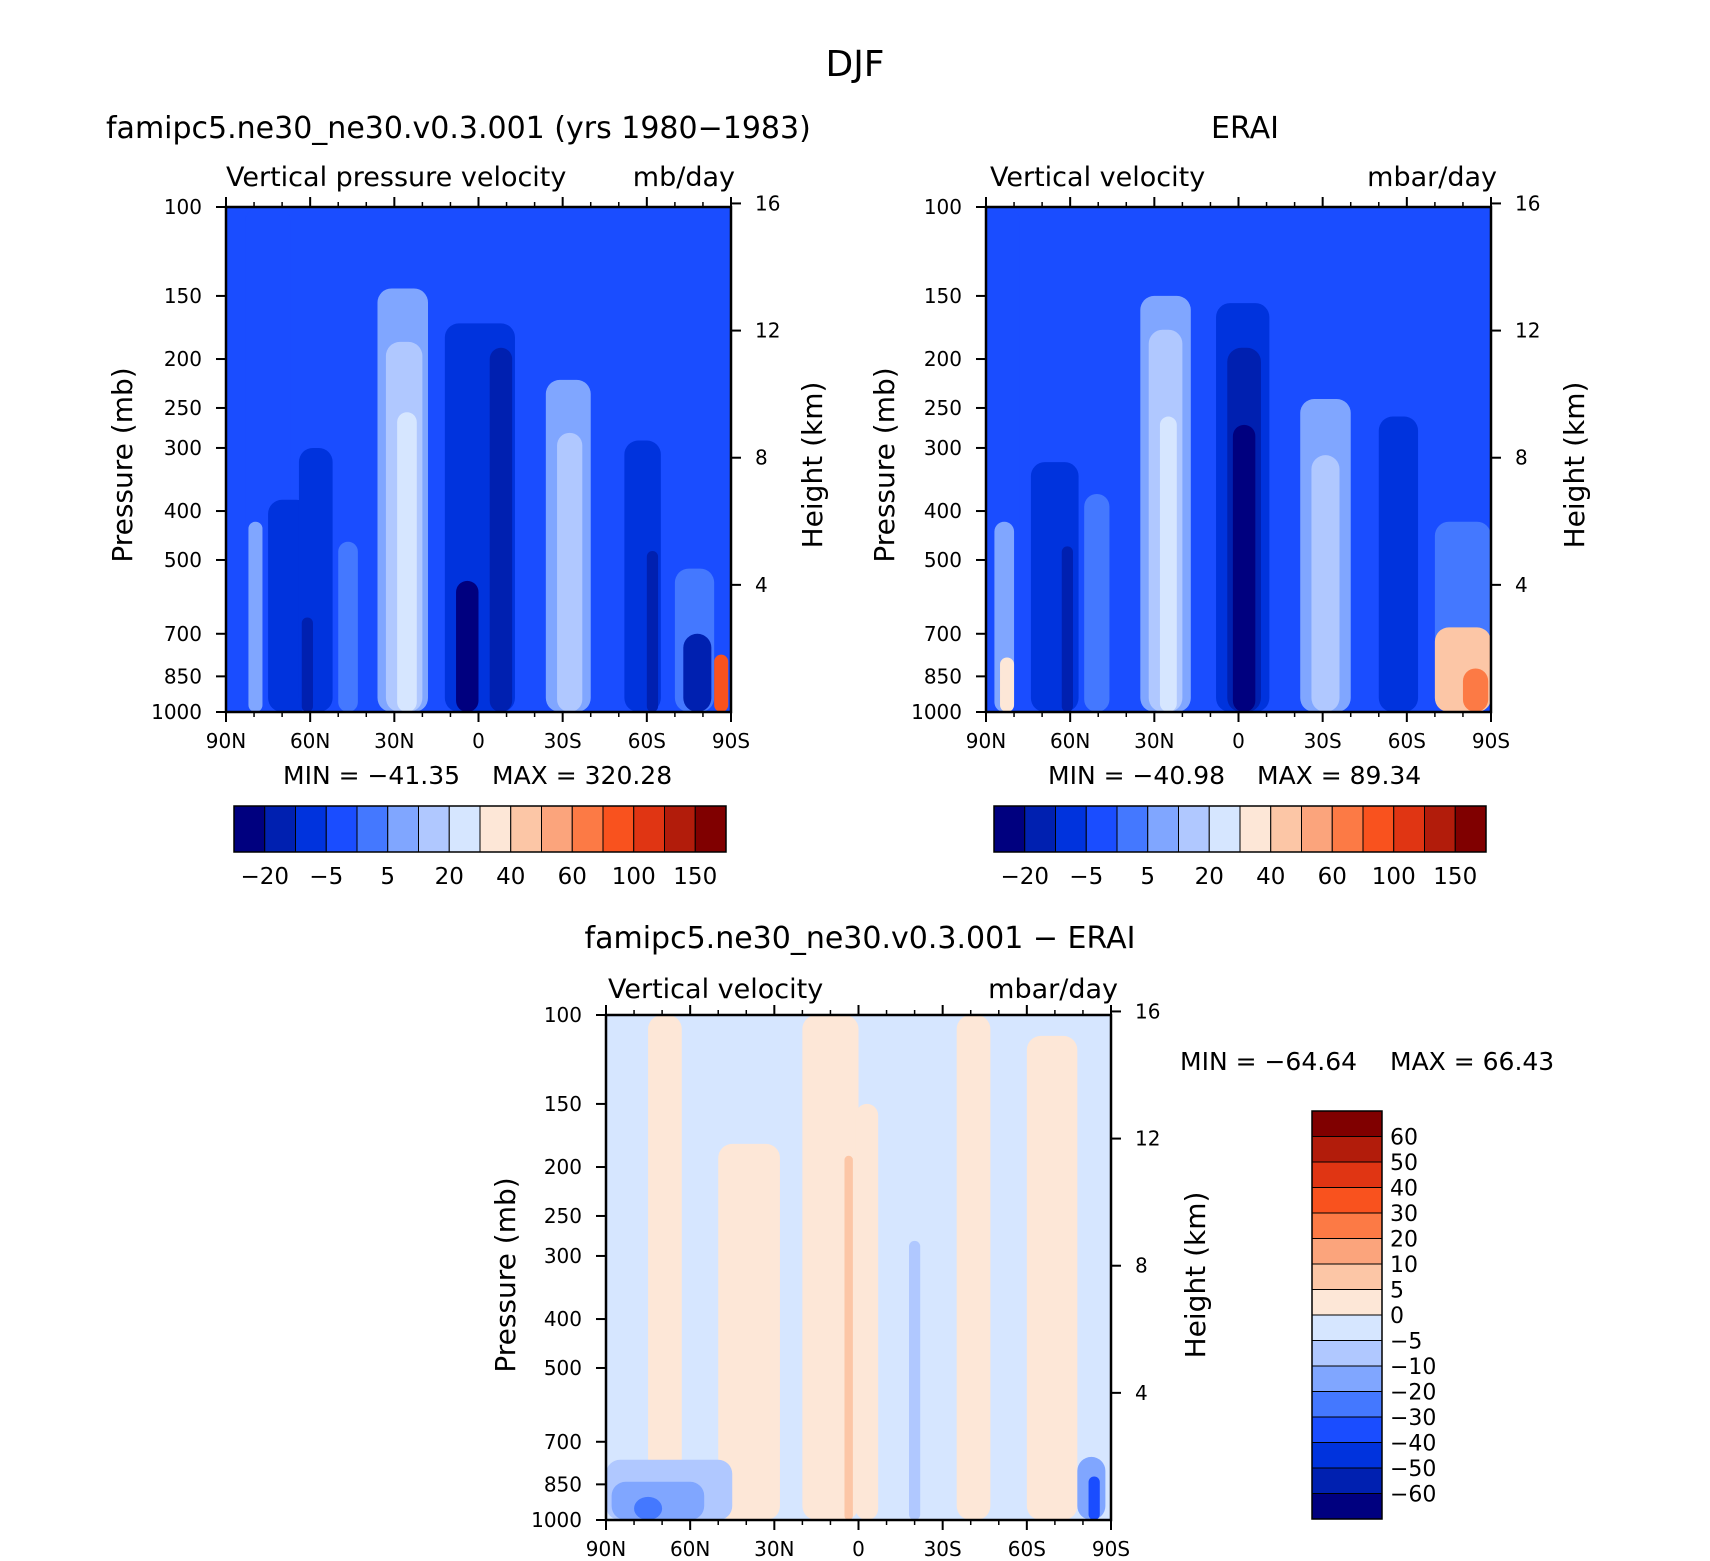 This screenshot has width=1710, height=1561. I want to click on x-tick-label: 60N, so click(1070, 741).